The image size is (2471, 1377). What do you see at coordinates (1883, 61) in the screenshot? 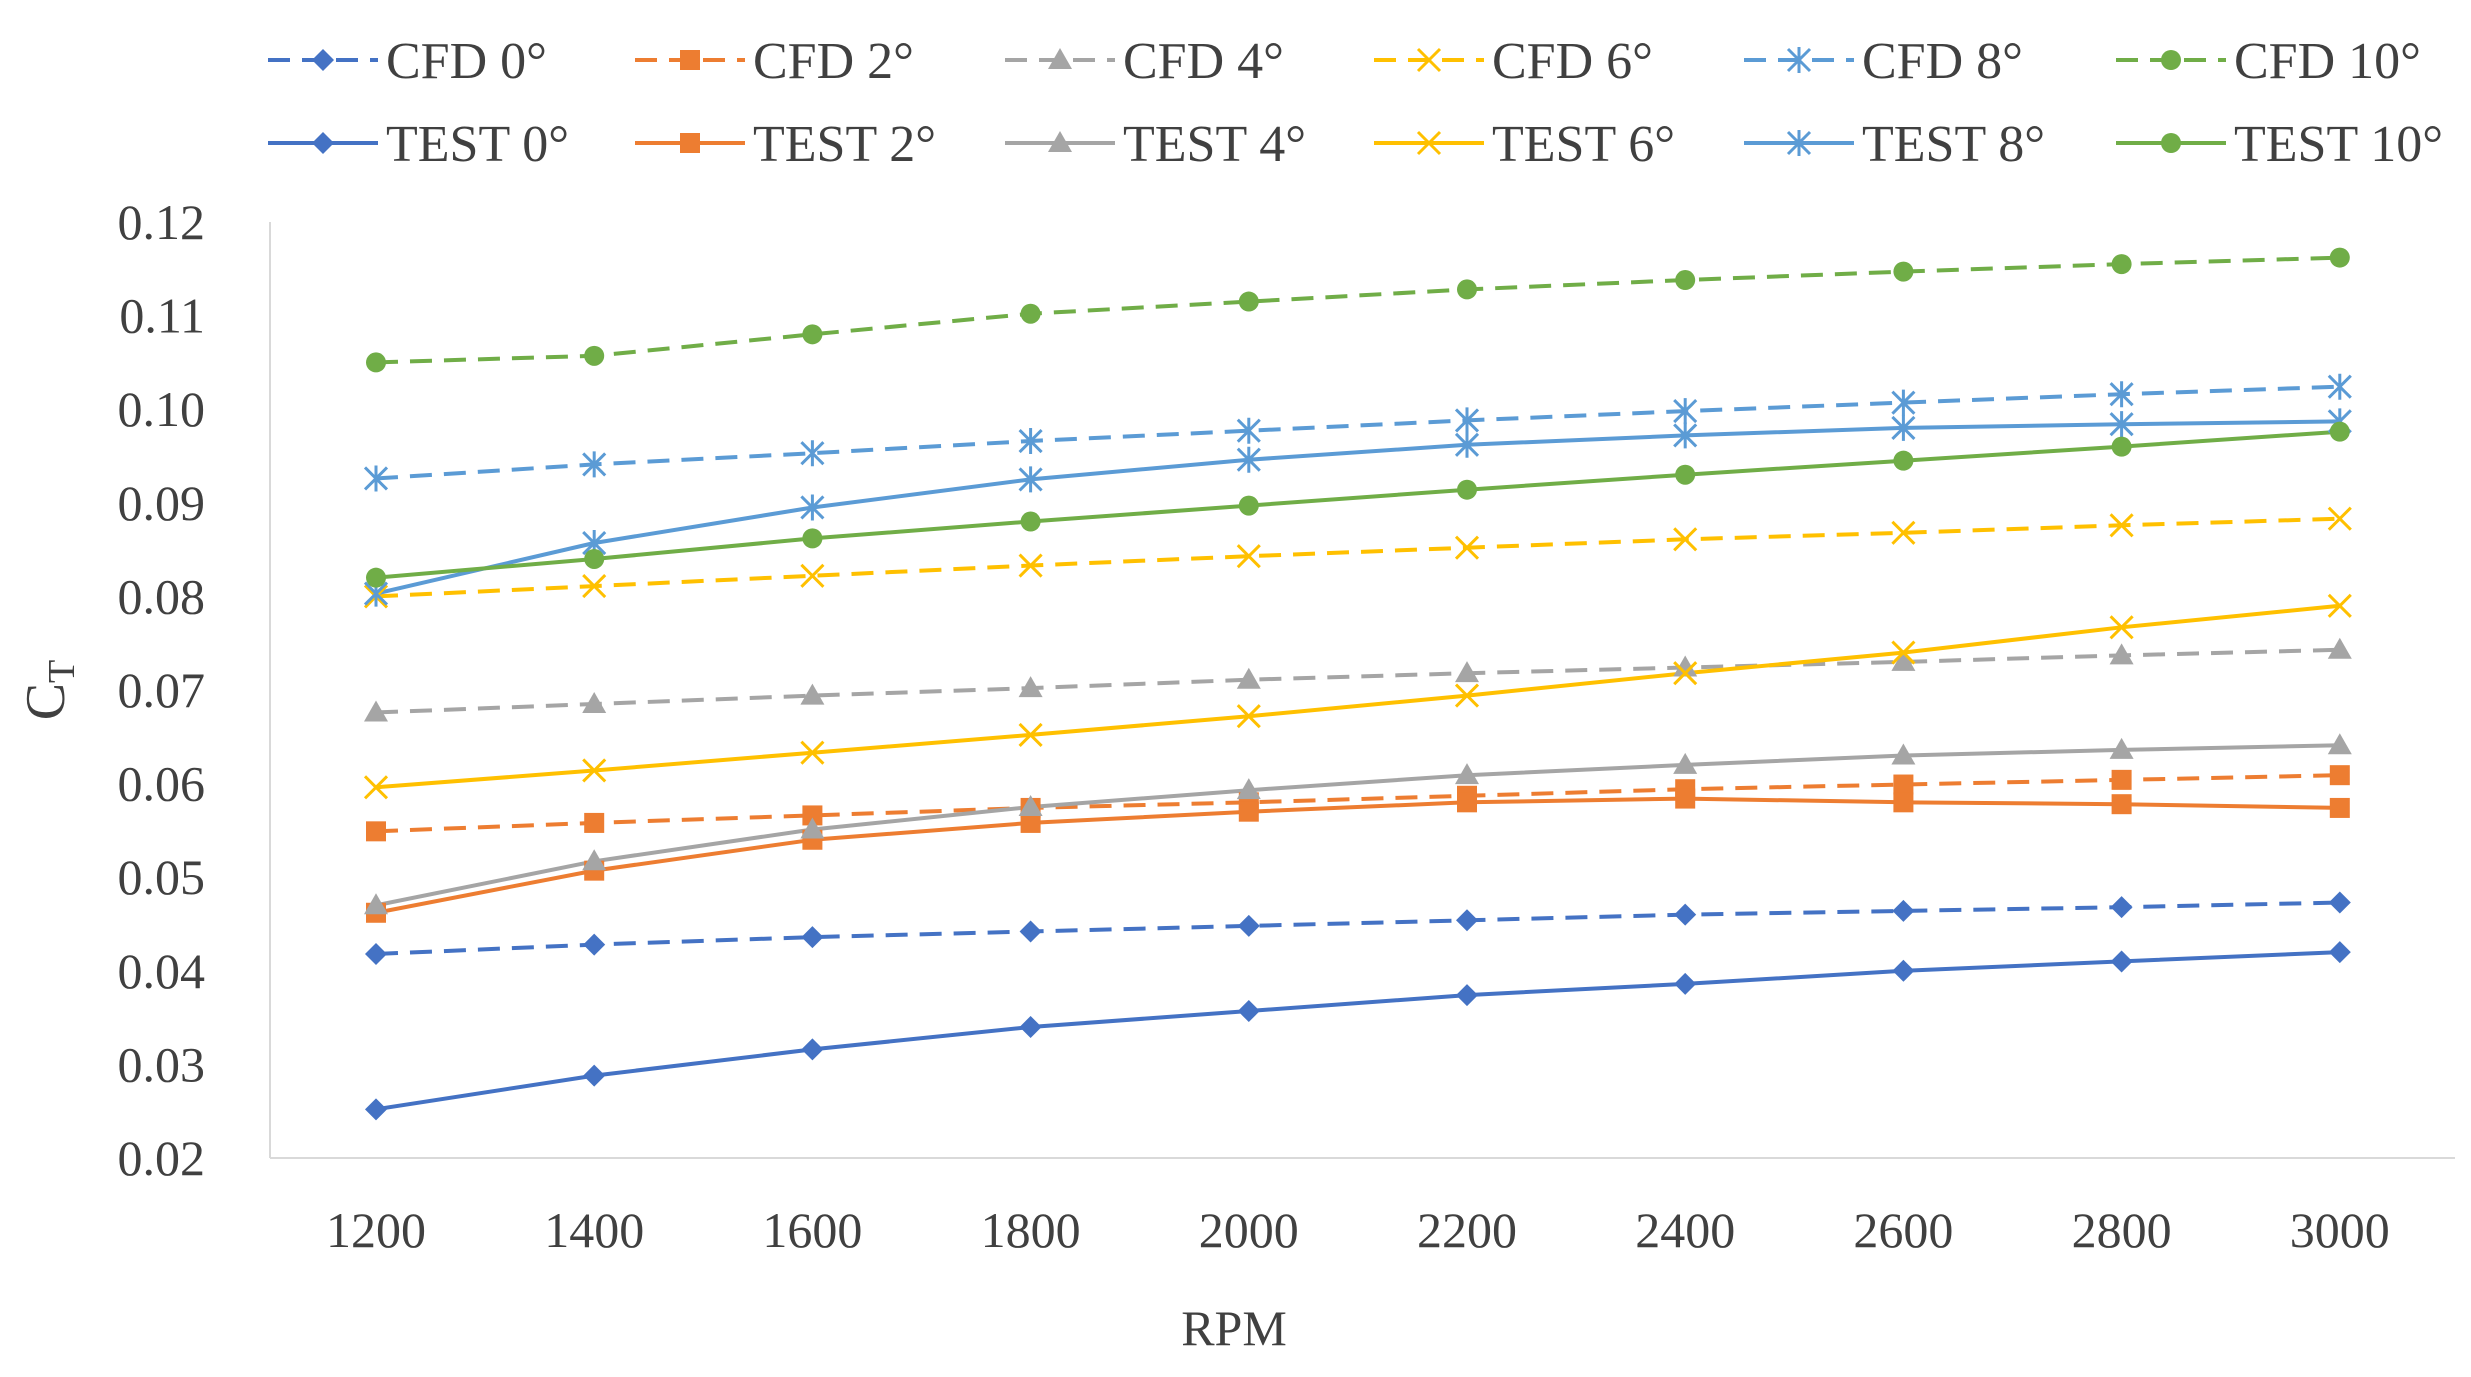
I see `legend-entry: CFD 8°` at bounding box center [1883, 61].